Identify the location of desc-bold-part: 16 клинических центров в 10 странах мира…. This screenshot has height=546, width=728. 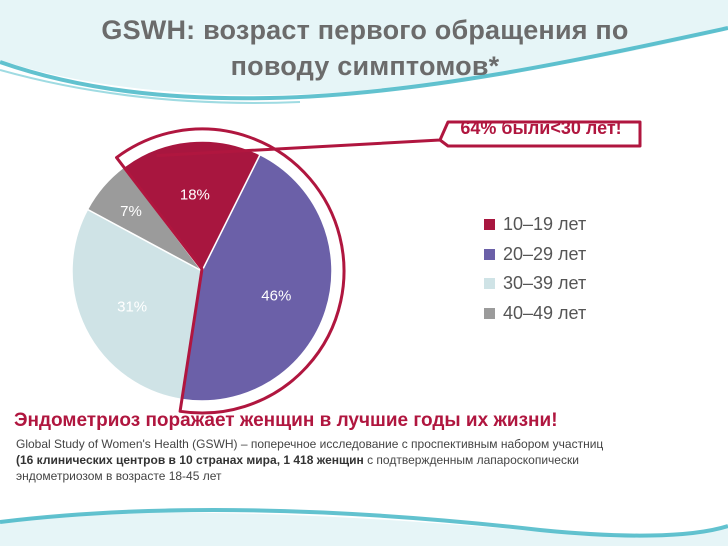
(192, 460).